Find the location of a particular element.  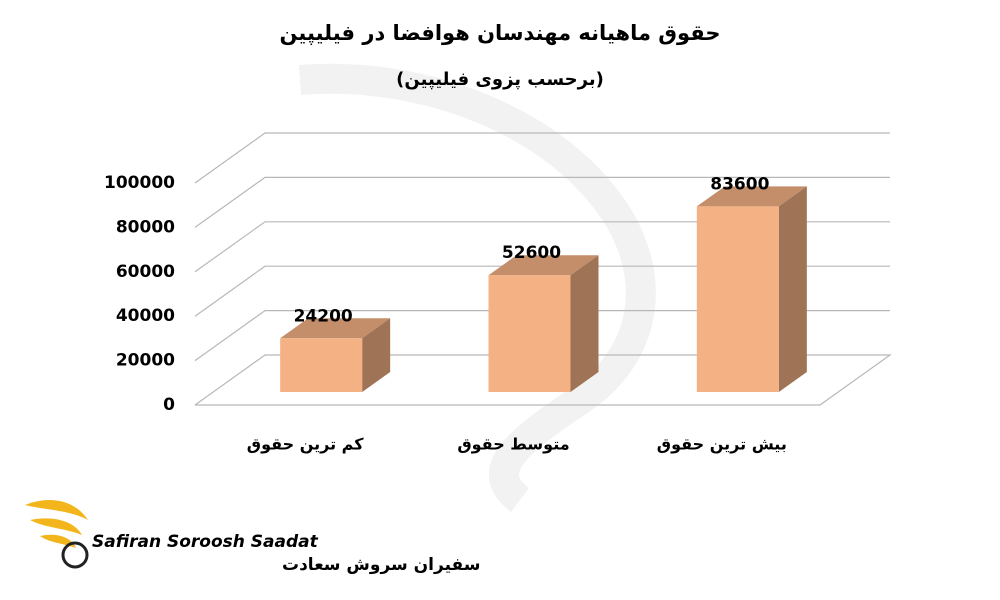

logo-latin: Safiran Soroosh Saadat is located at coordinates (205, 542).